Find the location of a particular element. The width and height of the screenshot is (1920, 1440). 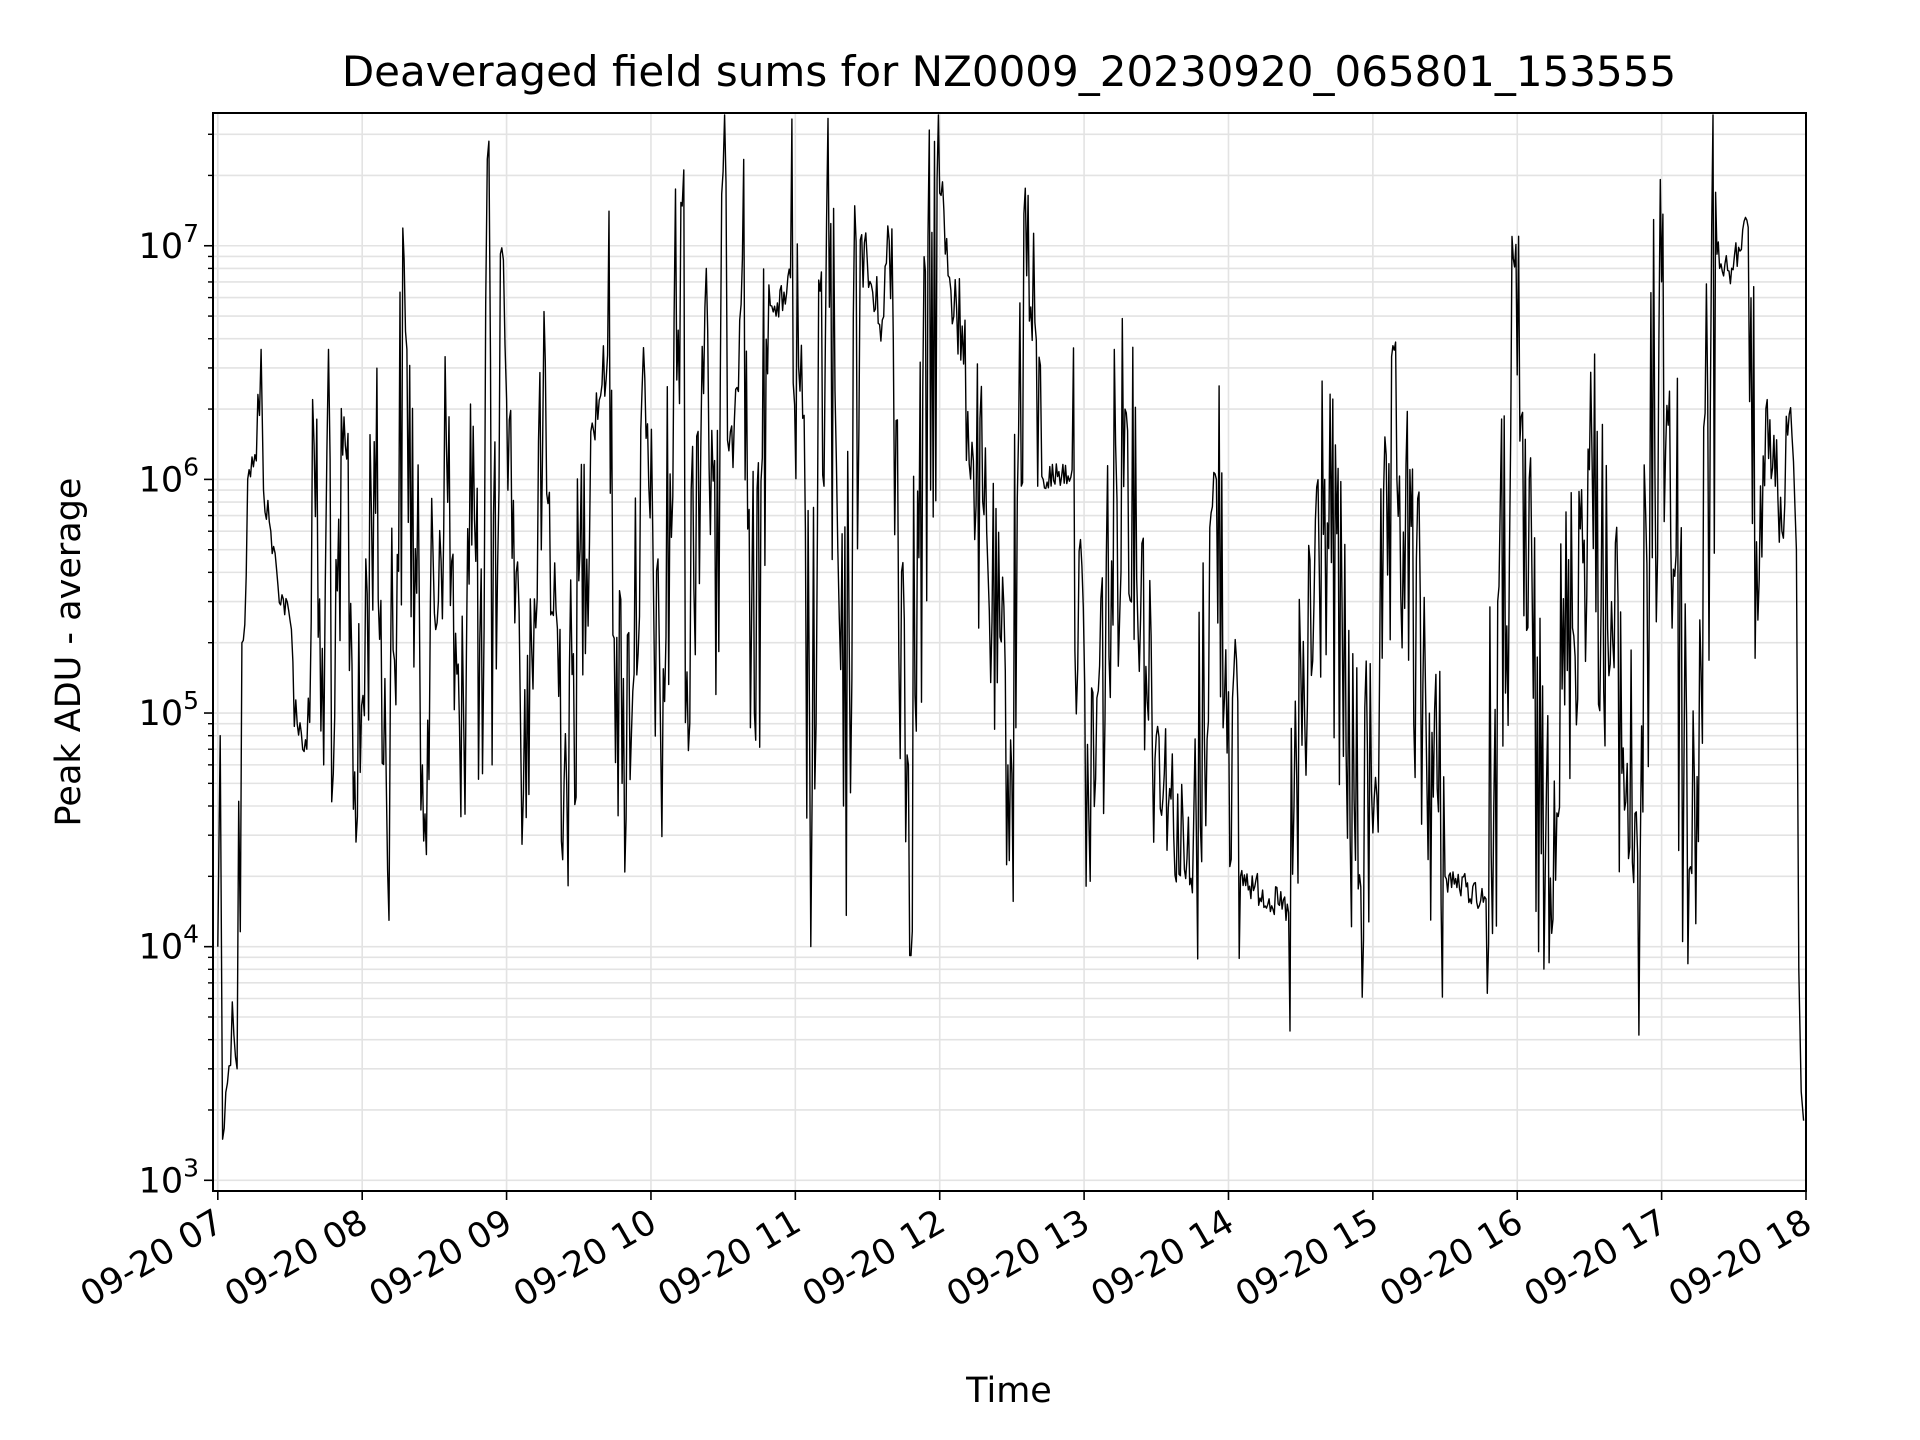

y-tick-label: 10³ is located at coordinates (169, 1177).